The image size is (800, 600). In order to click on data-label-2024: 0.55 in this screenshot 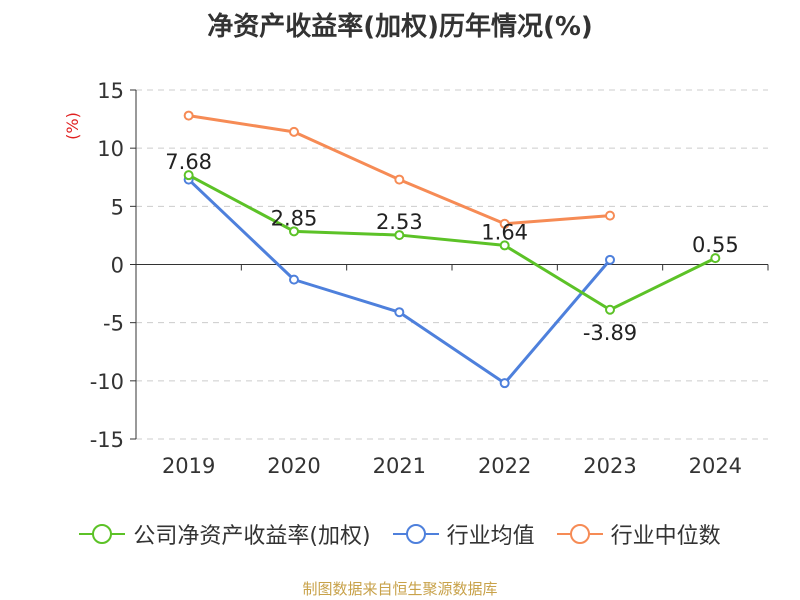, I will do `click(715, 245)`.